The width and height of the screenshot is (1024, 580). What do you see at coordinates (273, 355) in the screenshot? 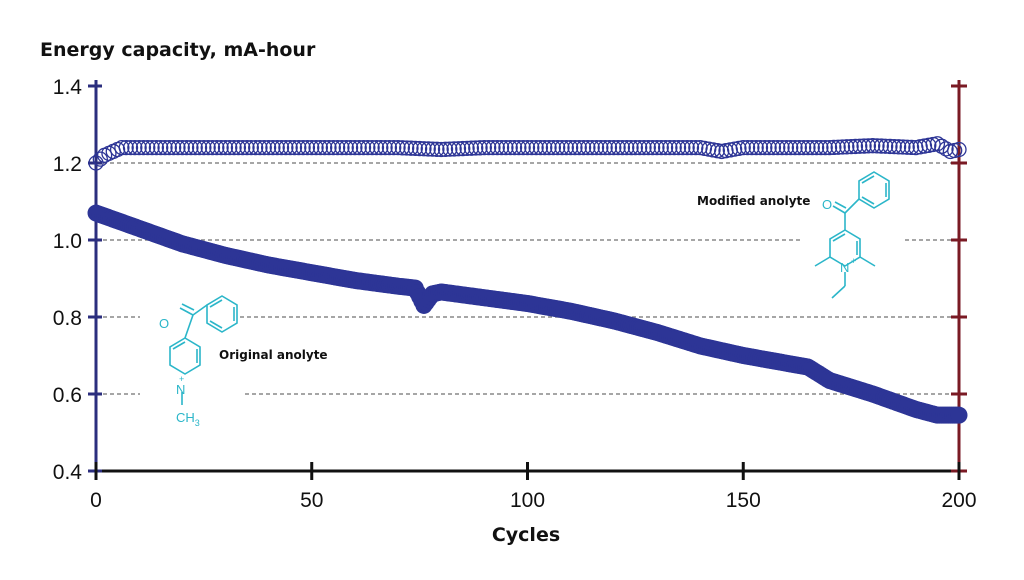
I see `annotation-original-anolyte: Original anolyte` at bounding box center [273, 355].